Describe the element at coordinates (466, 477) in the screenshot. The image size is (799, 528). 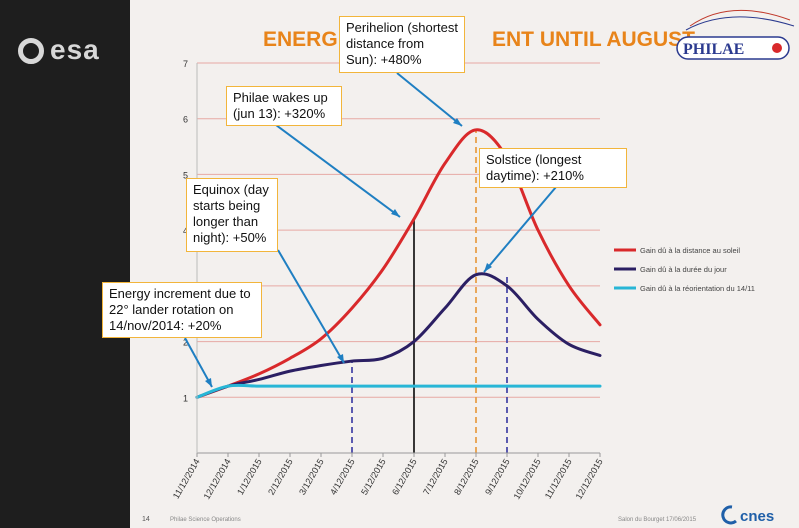
I see `x-tick-label: 8/12/2015` at that location.